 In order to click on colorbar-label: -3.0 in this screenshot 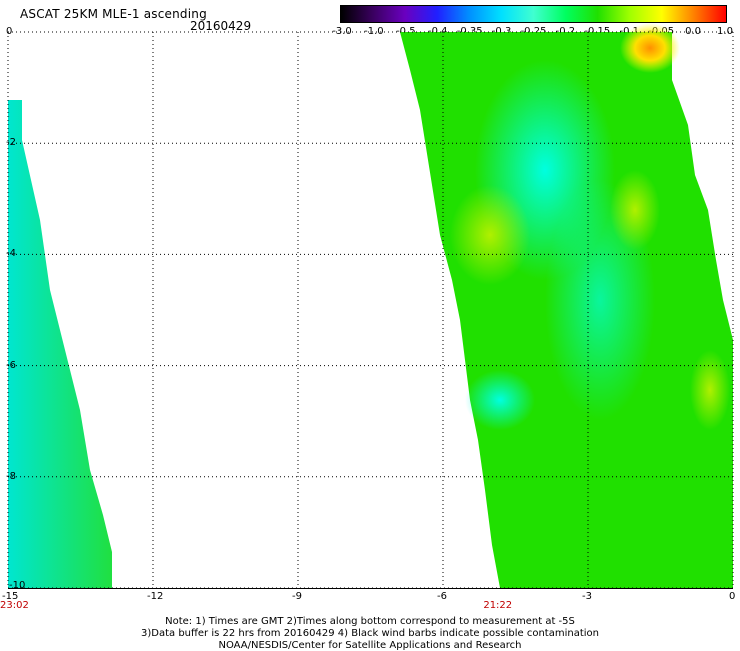, I will do `click(342, 31)`.